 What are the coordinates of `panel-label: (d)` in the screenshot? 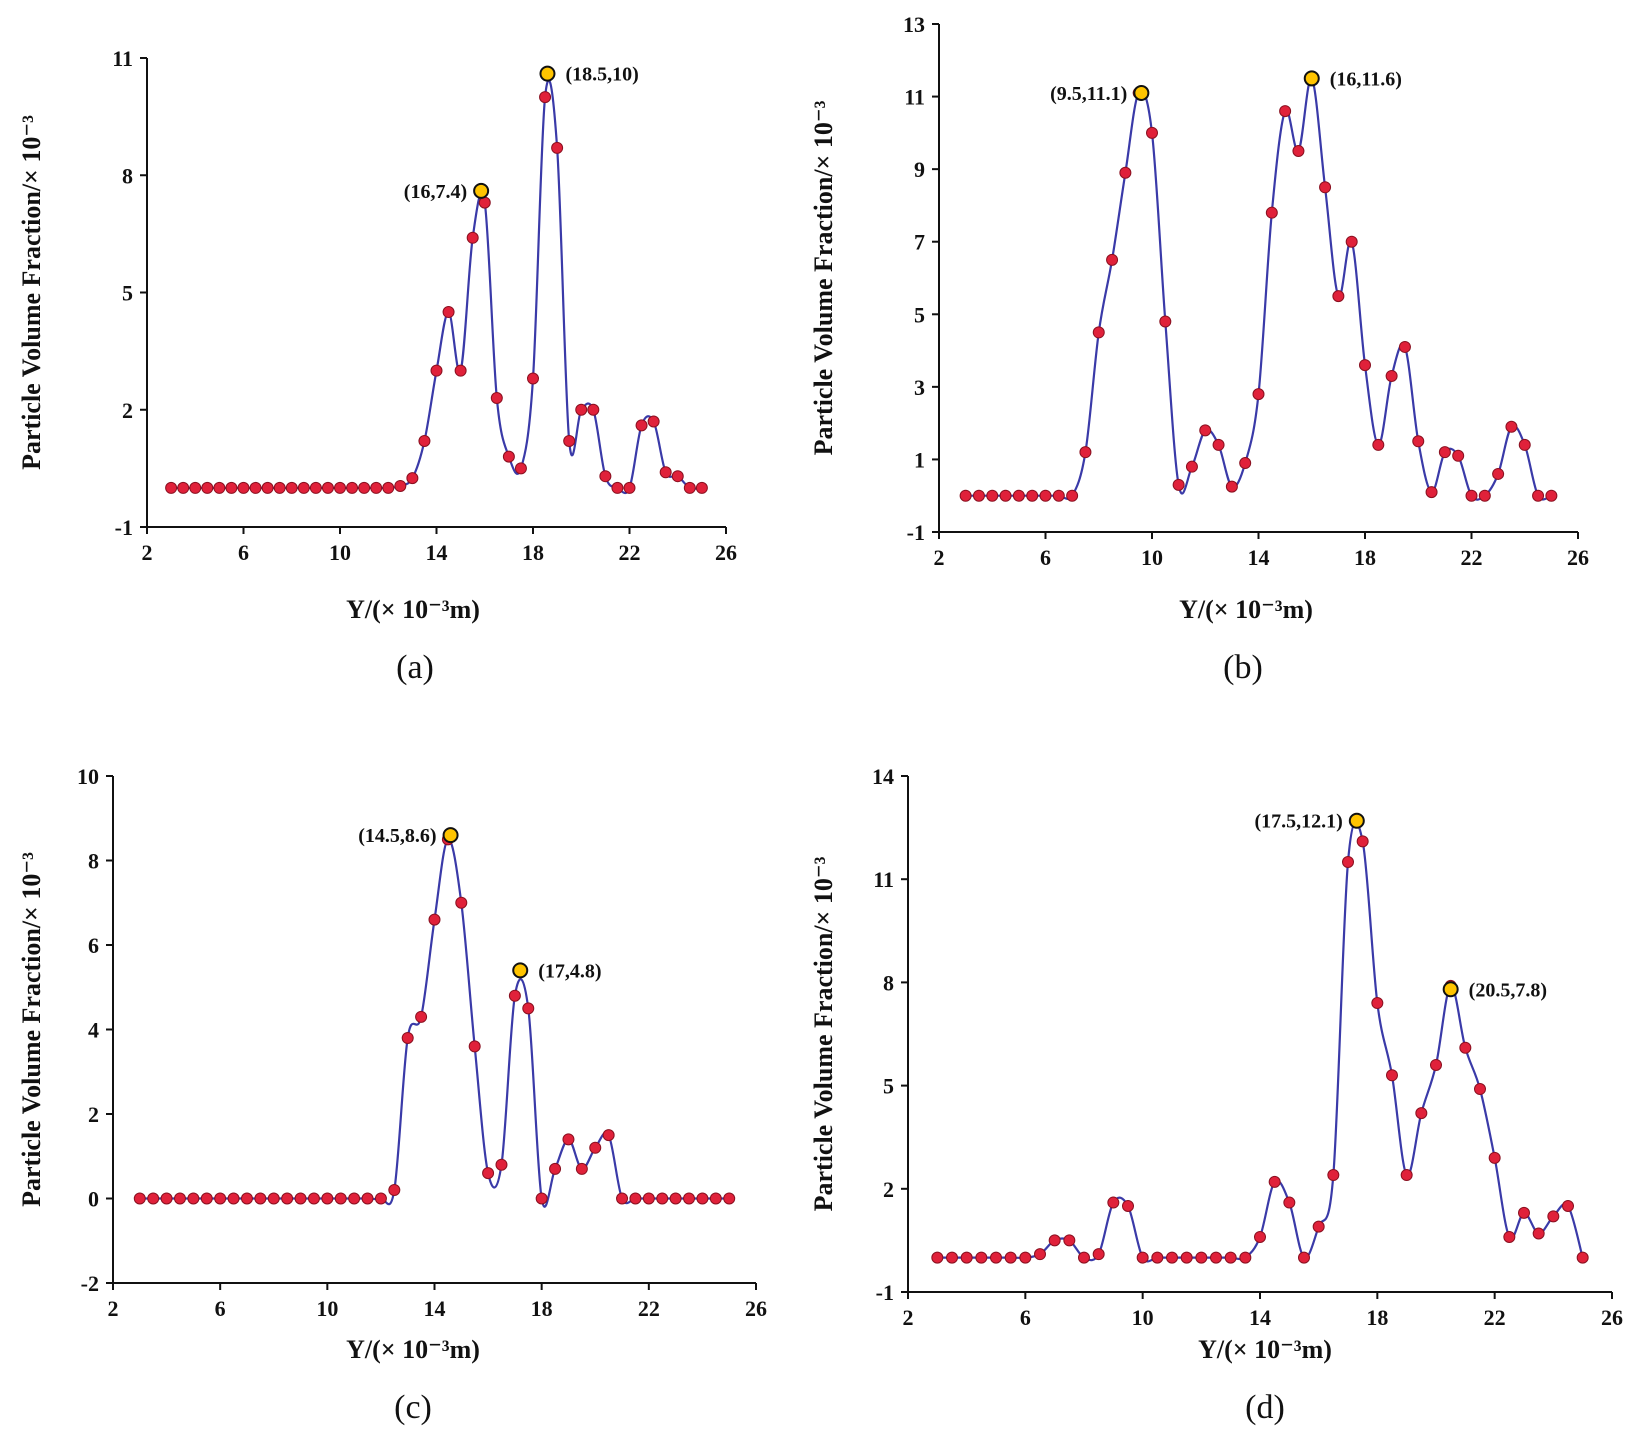 It's located at (1265, 1407).